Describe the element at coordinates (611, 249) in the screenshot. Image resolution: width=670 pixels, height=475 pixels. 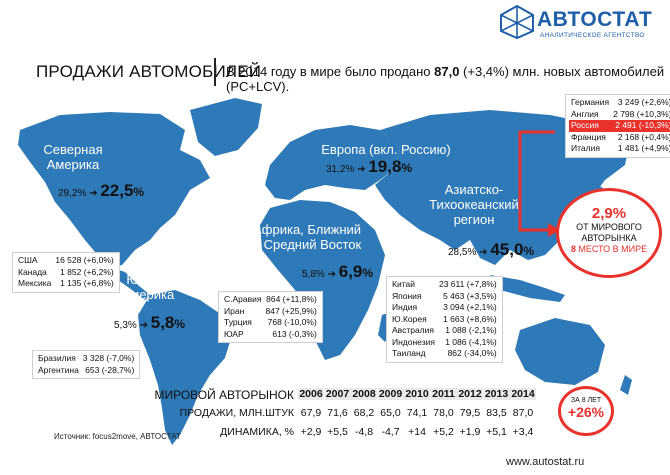
I see `callout-rank-text: МЕСТО В МИРЕ` at that location.